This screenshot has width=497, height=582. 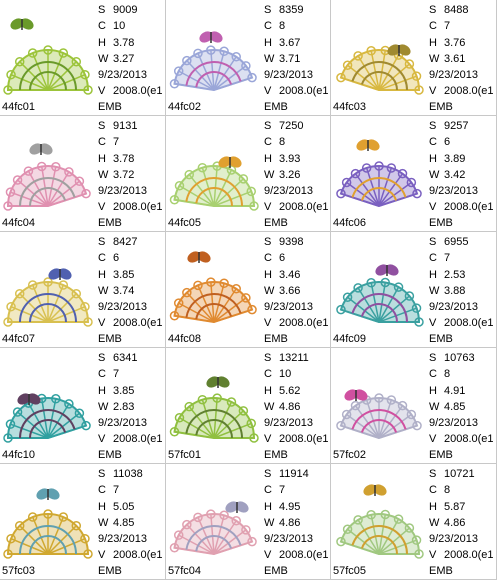 I want to click on field-value: 3.72, so click(x=124, y=175).